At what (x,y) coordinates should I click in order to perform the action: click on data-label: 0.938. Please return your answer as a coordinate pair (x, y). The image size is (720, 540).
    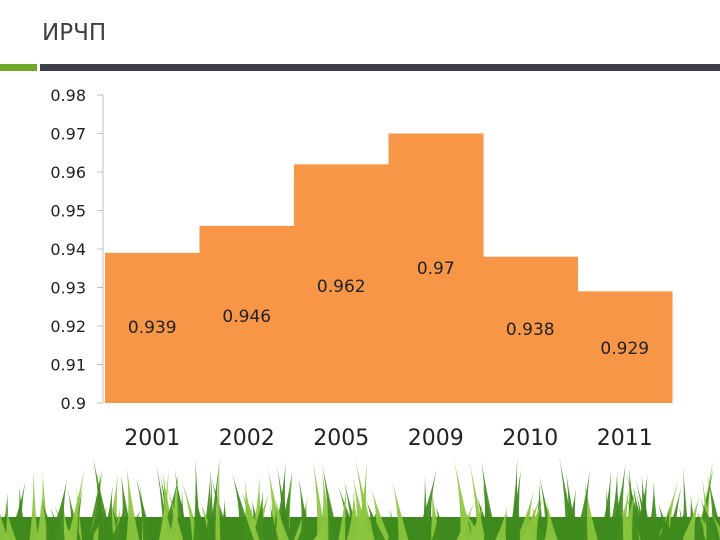
    Looking at the image, I should click on (530, 330).